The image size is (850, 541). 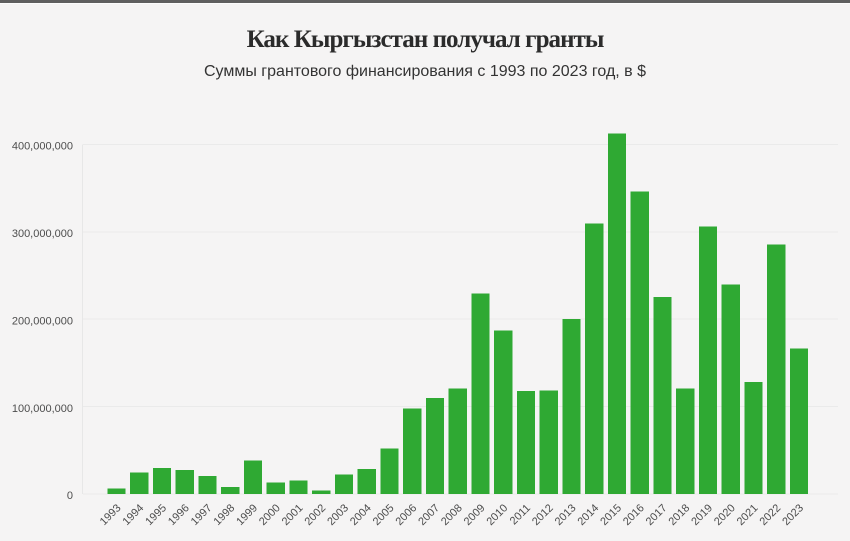 What do you see at coordinates (566, 515) in the screenshot?
I see `svg-text: 2013` at bounding box center [566, 515].